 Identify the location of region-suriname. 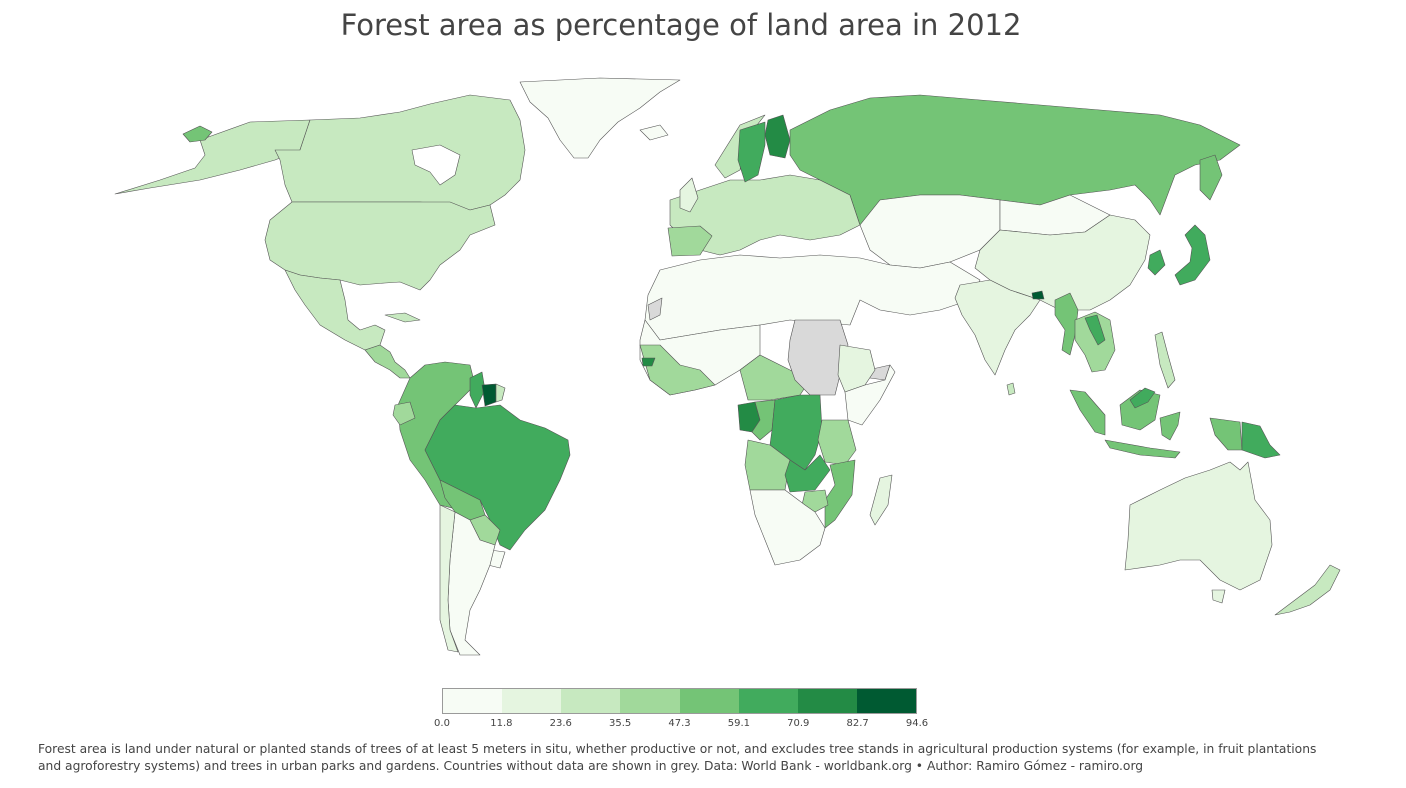
(489, 395).